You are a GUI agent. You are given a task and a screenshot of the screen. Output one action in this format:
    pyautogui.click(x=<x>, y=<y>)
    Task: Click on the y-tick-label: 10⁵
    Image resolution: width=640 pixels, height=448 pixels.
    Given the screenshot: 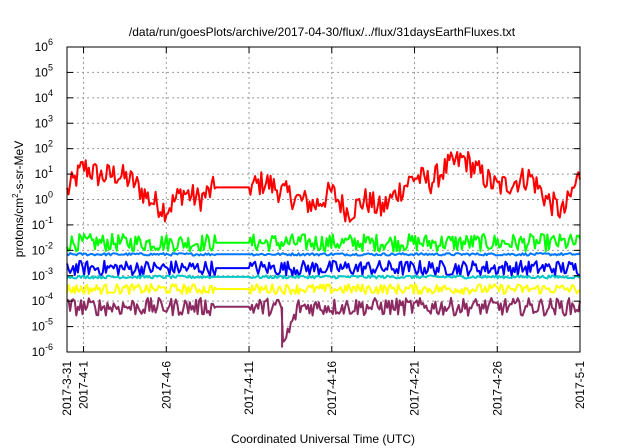 What is the action you would take?
    pyautogui.click(x=44, y=70)
    